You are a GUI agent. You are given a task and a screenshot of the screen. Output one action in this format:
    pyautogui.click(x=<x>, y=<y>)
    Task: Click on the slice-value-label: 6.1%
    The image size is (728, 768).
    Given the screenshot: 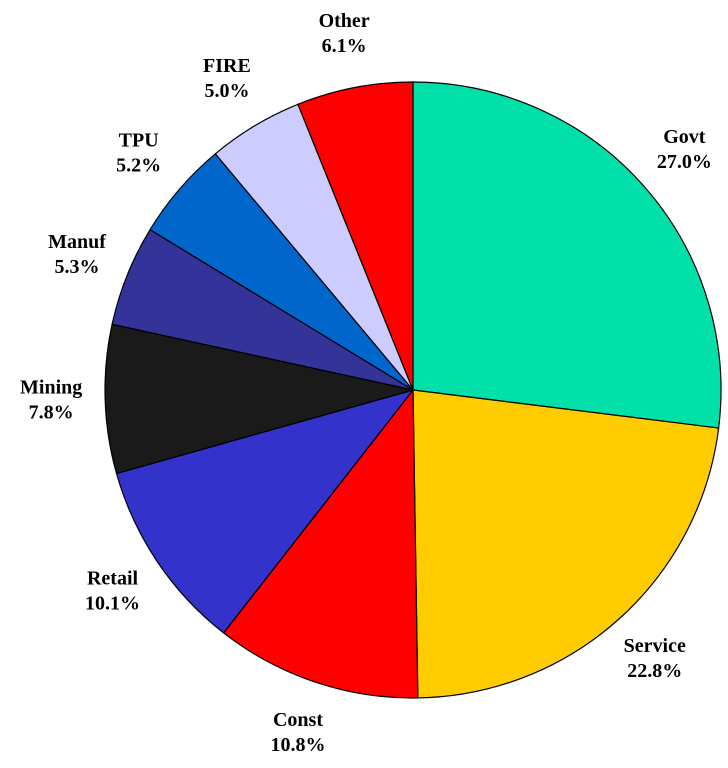 What is the action you would take?
    pyautogui.click(x=344, y=46)
    